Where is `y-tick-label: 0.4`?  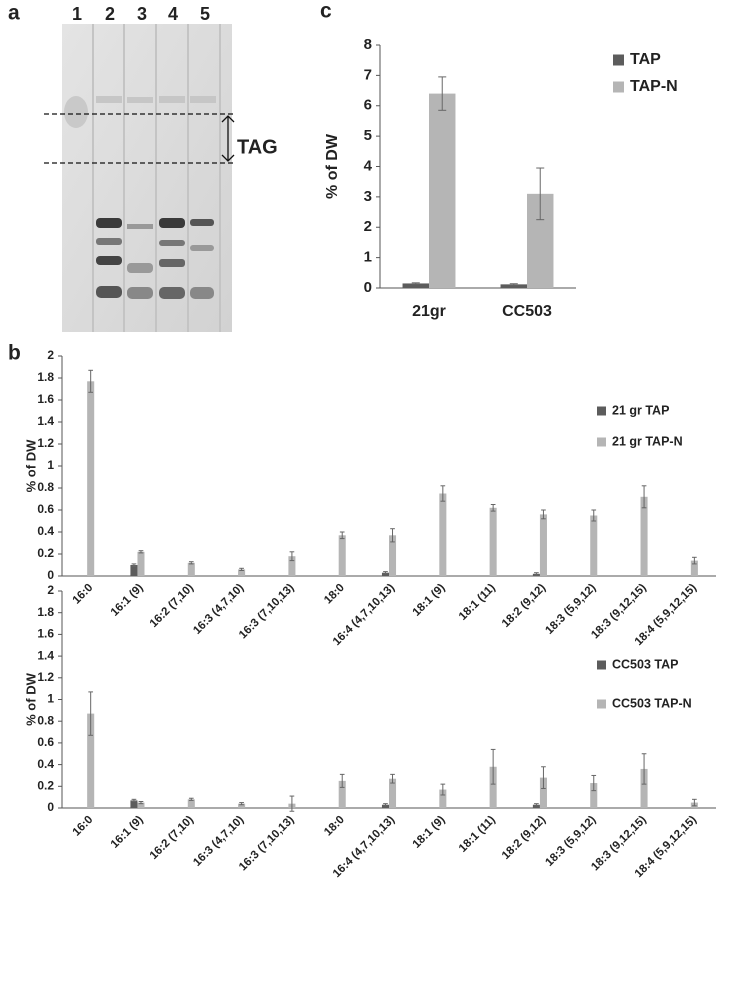
y-tick-label: 0.4 is located at coordinates (45, 531).